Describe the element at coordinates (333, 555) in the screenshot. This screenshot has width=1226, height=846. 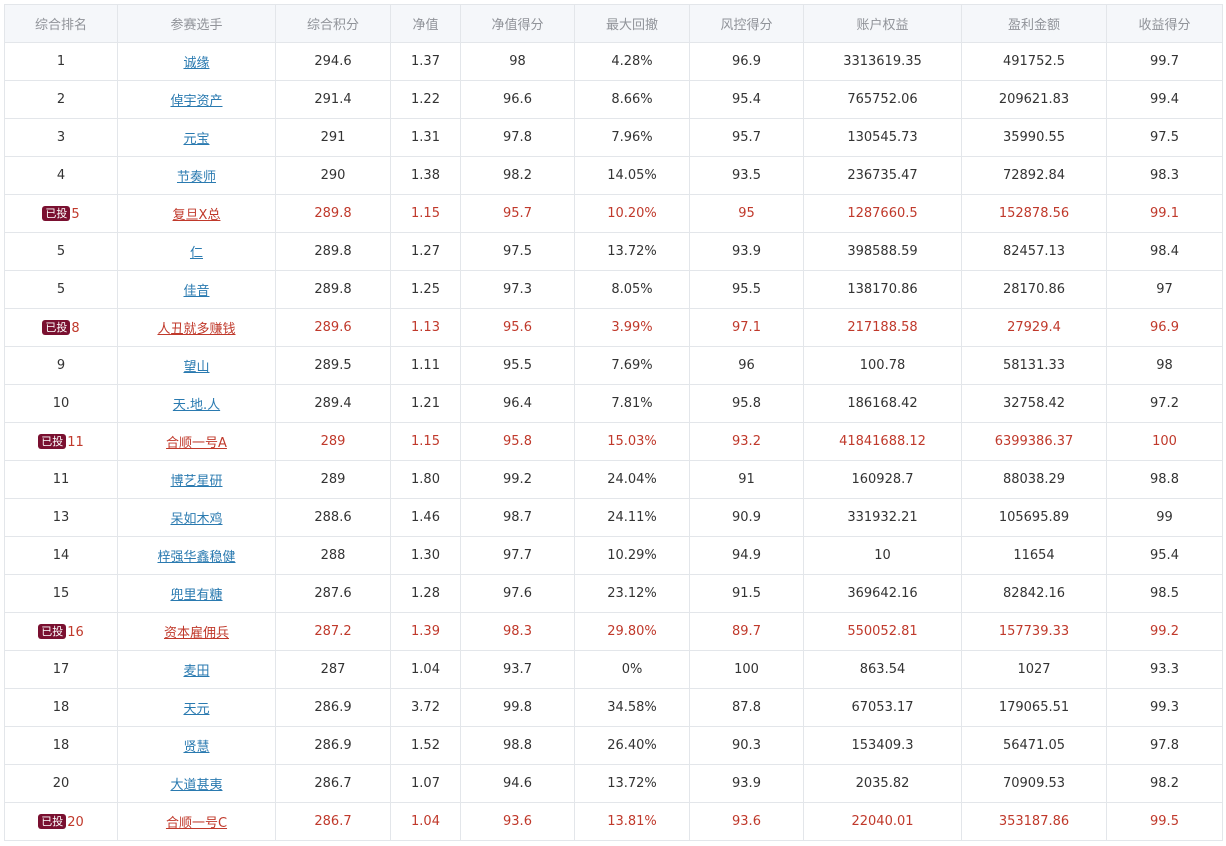
I see `cell-score: 288` at that location.